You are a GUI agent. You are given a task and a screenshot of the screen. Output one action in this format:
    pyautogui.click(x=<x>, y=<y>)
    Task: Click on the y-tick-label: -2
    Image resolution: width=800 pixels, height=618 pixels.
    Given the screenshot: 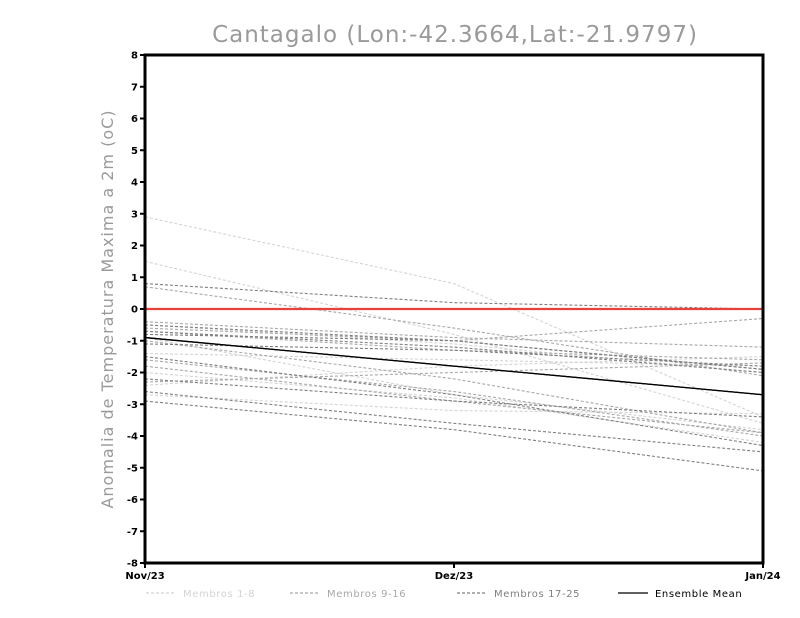 What is the action you would take?
    pyautogui.click(x=132, y=373)
    